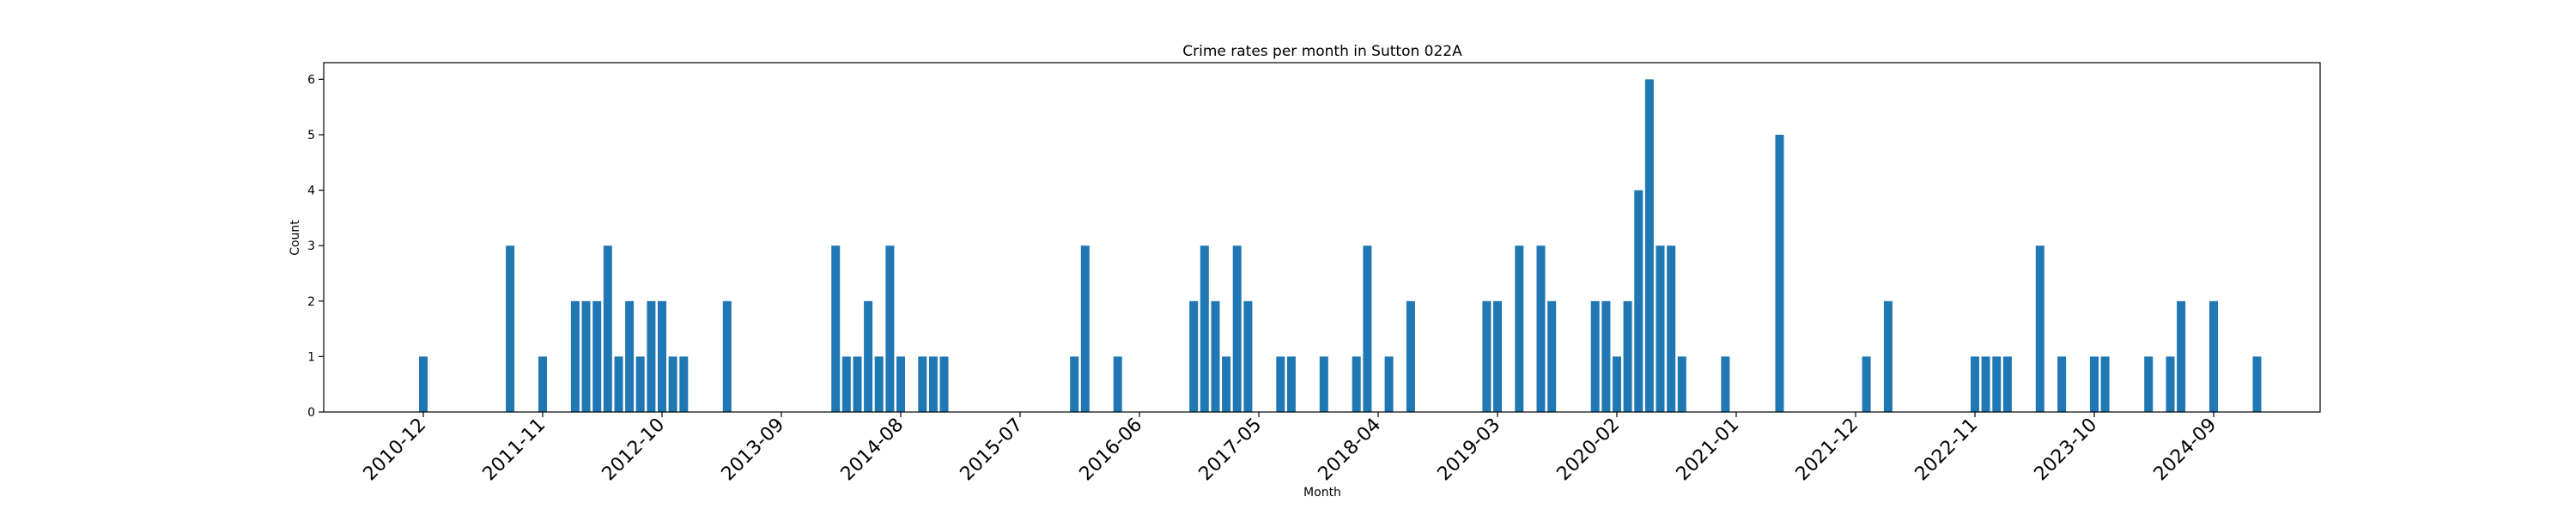  What do you see at coordinates (634, 450) in the screenshot?
I see `x-tick-label: 2012-10` at bounding box center [634, 450].